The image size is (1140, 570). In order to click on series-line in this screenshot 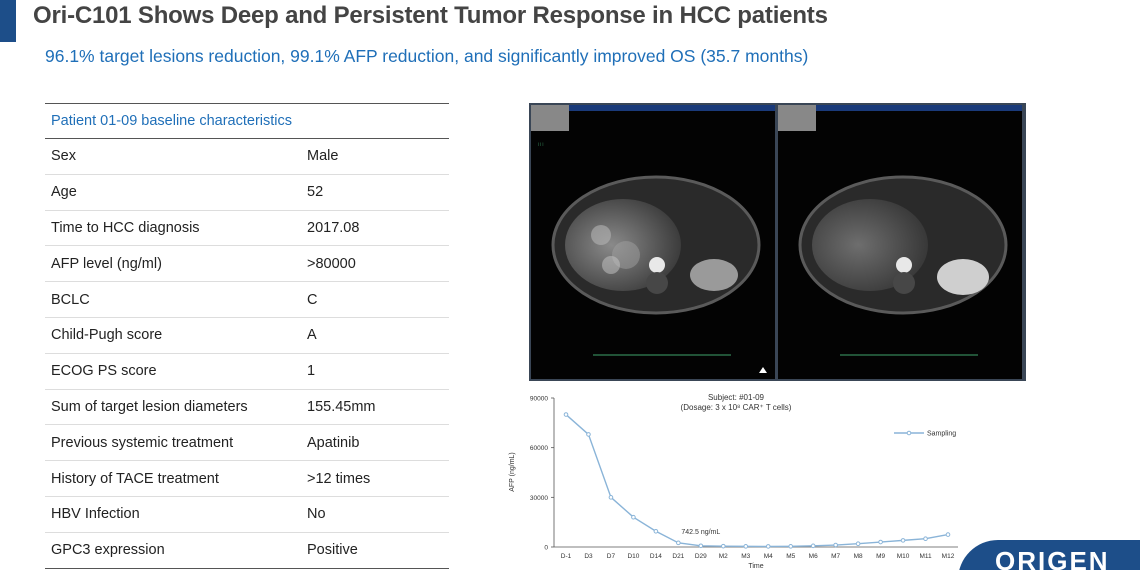, I will do `click(757, 481)`.